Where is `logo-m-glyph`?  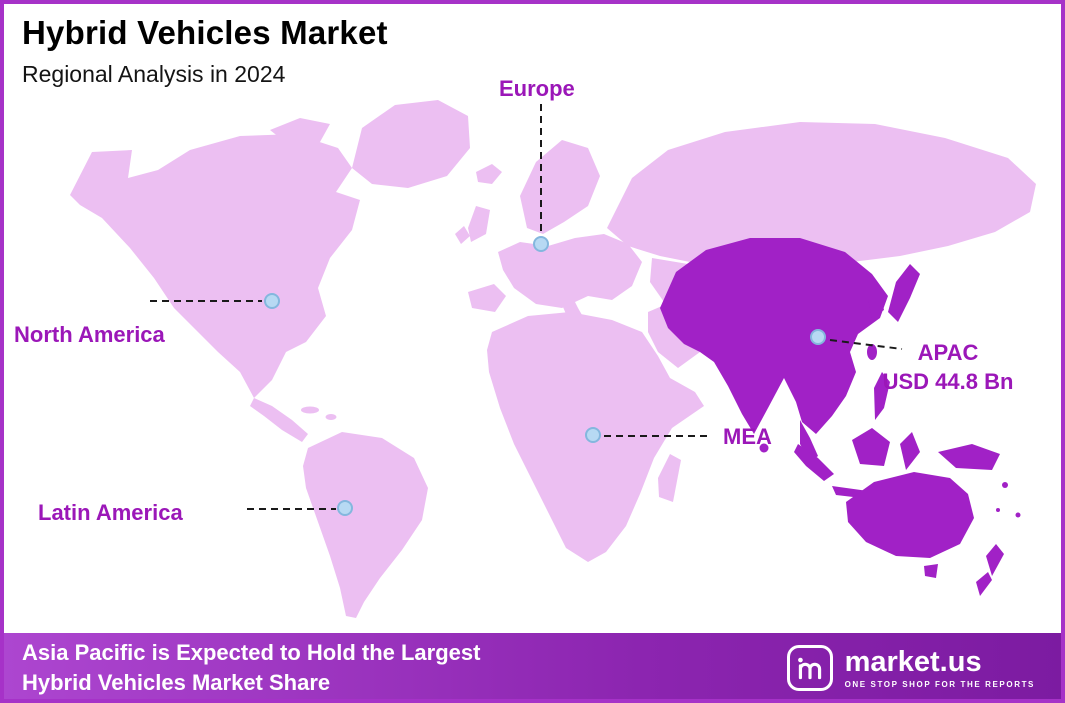
logo-m-glyph is located at coordinates (809, 668).